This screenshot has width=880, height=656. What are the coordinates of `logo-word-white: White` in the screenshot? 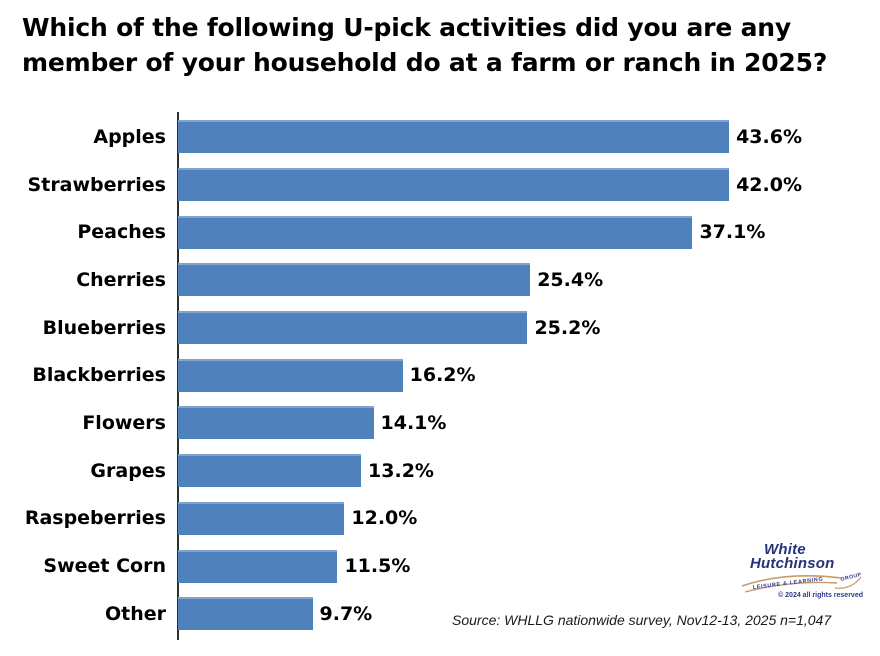 It's located at (785, 549).